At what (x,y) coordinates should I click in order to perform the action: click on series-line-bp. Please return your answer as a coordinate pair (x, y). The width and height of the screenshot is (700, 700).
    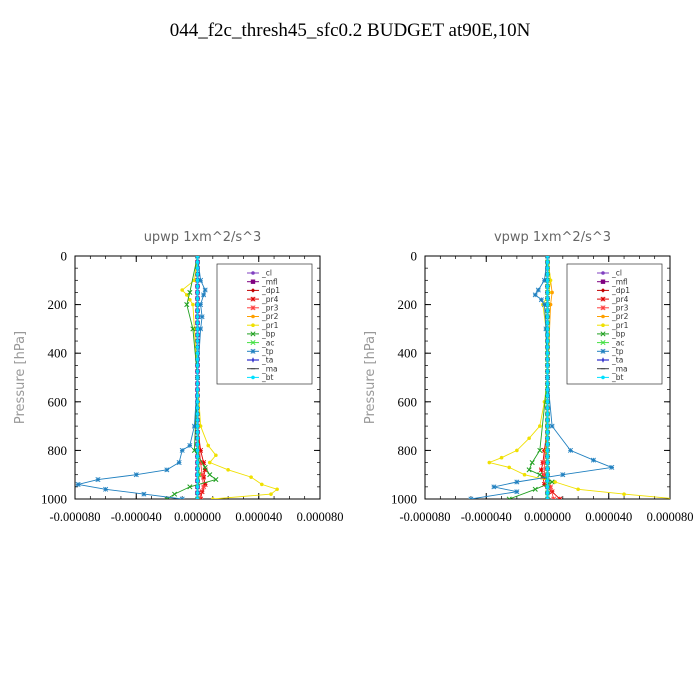
    Looking at the image, I should click on (191, 377).